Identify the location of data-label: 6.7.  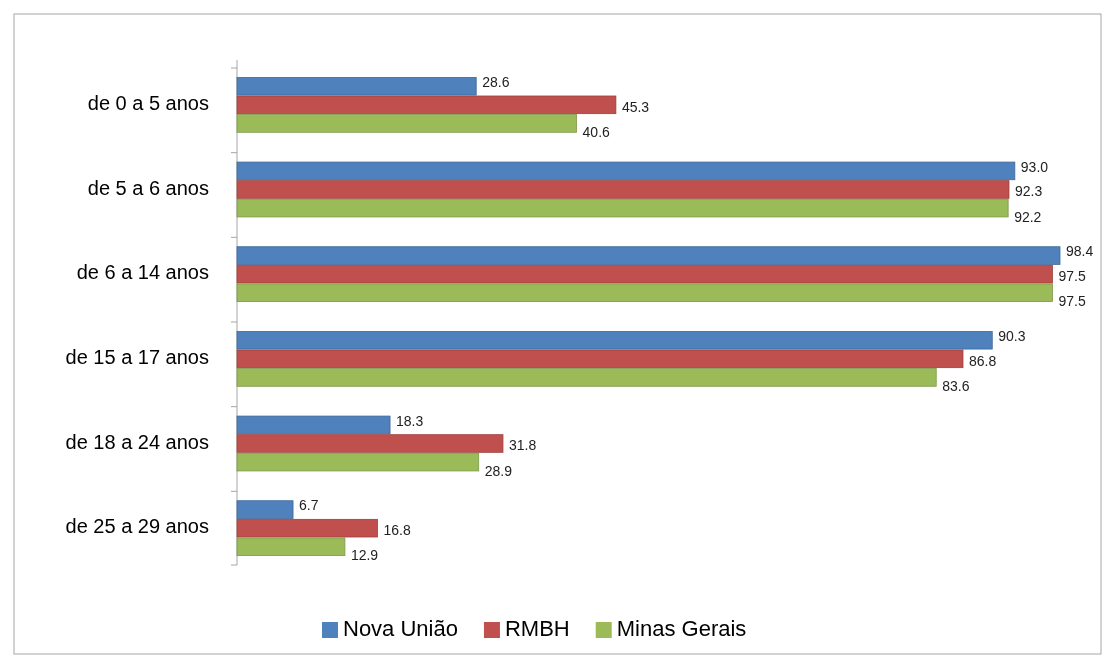
(309, 505).